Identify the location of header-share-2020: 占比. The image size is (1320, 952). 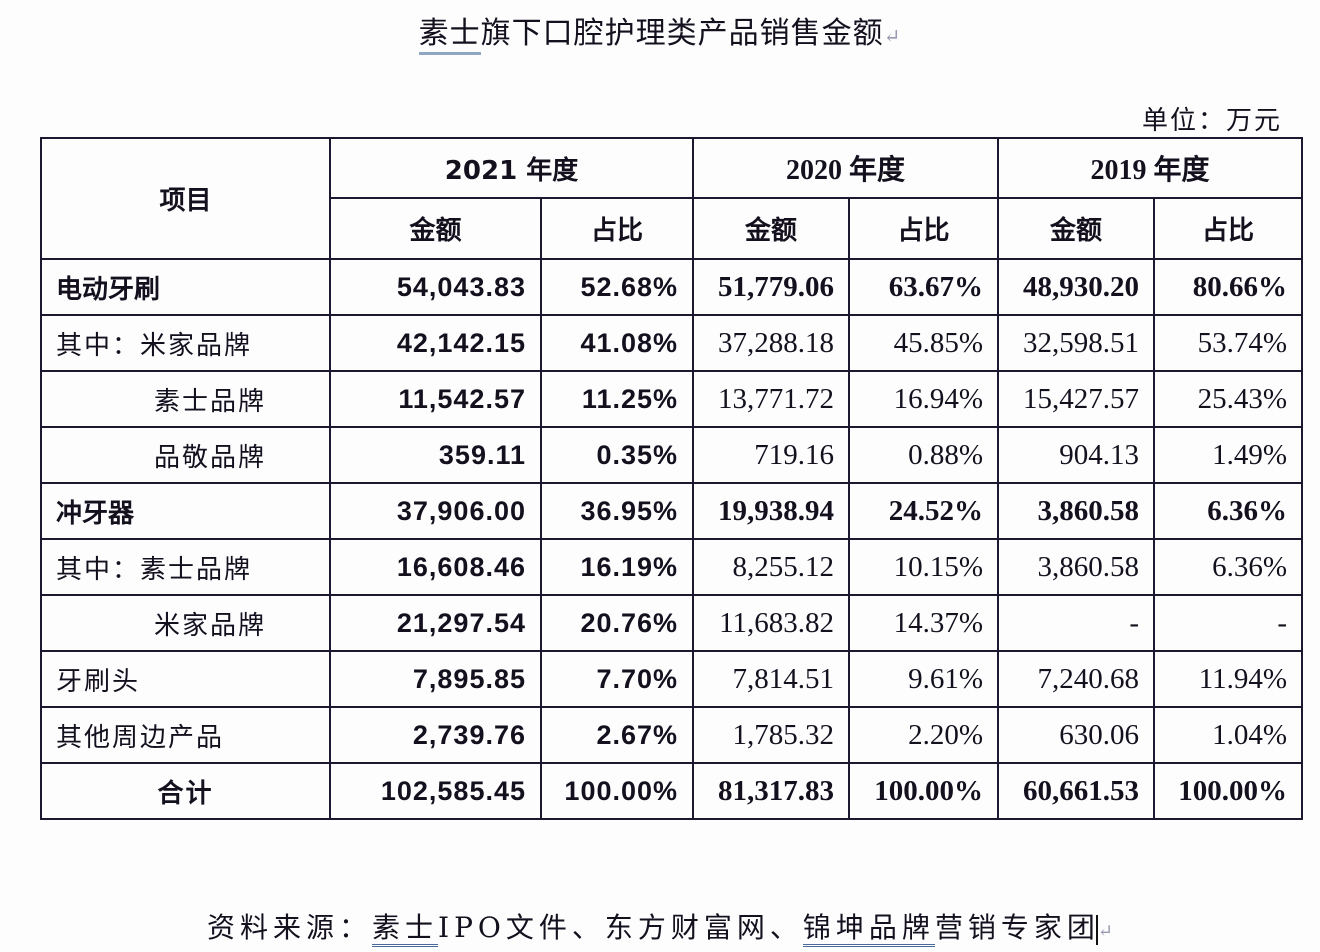
(924, 228).